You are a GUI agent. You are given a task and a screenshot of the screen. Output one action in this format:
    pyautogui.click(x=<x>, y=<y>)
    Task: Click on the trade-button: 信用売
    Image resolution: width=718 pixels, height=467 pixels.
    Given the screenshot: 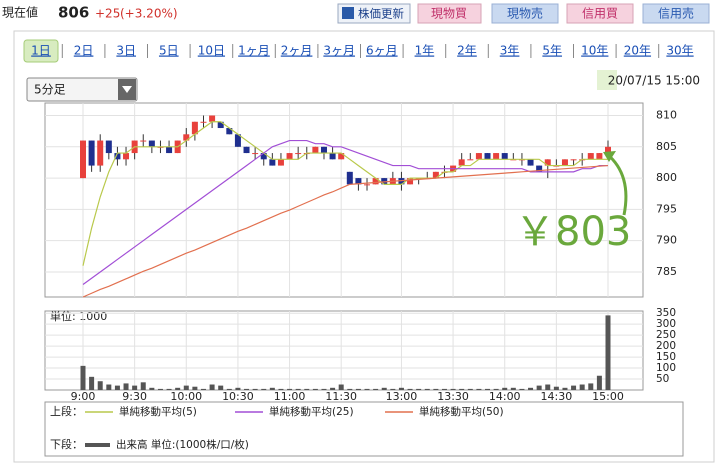 What is the action you would take?
    pyautogui.click(x=676, y=13)
    